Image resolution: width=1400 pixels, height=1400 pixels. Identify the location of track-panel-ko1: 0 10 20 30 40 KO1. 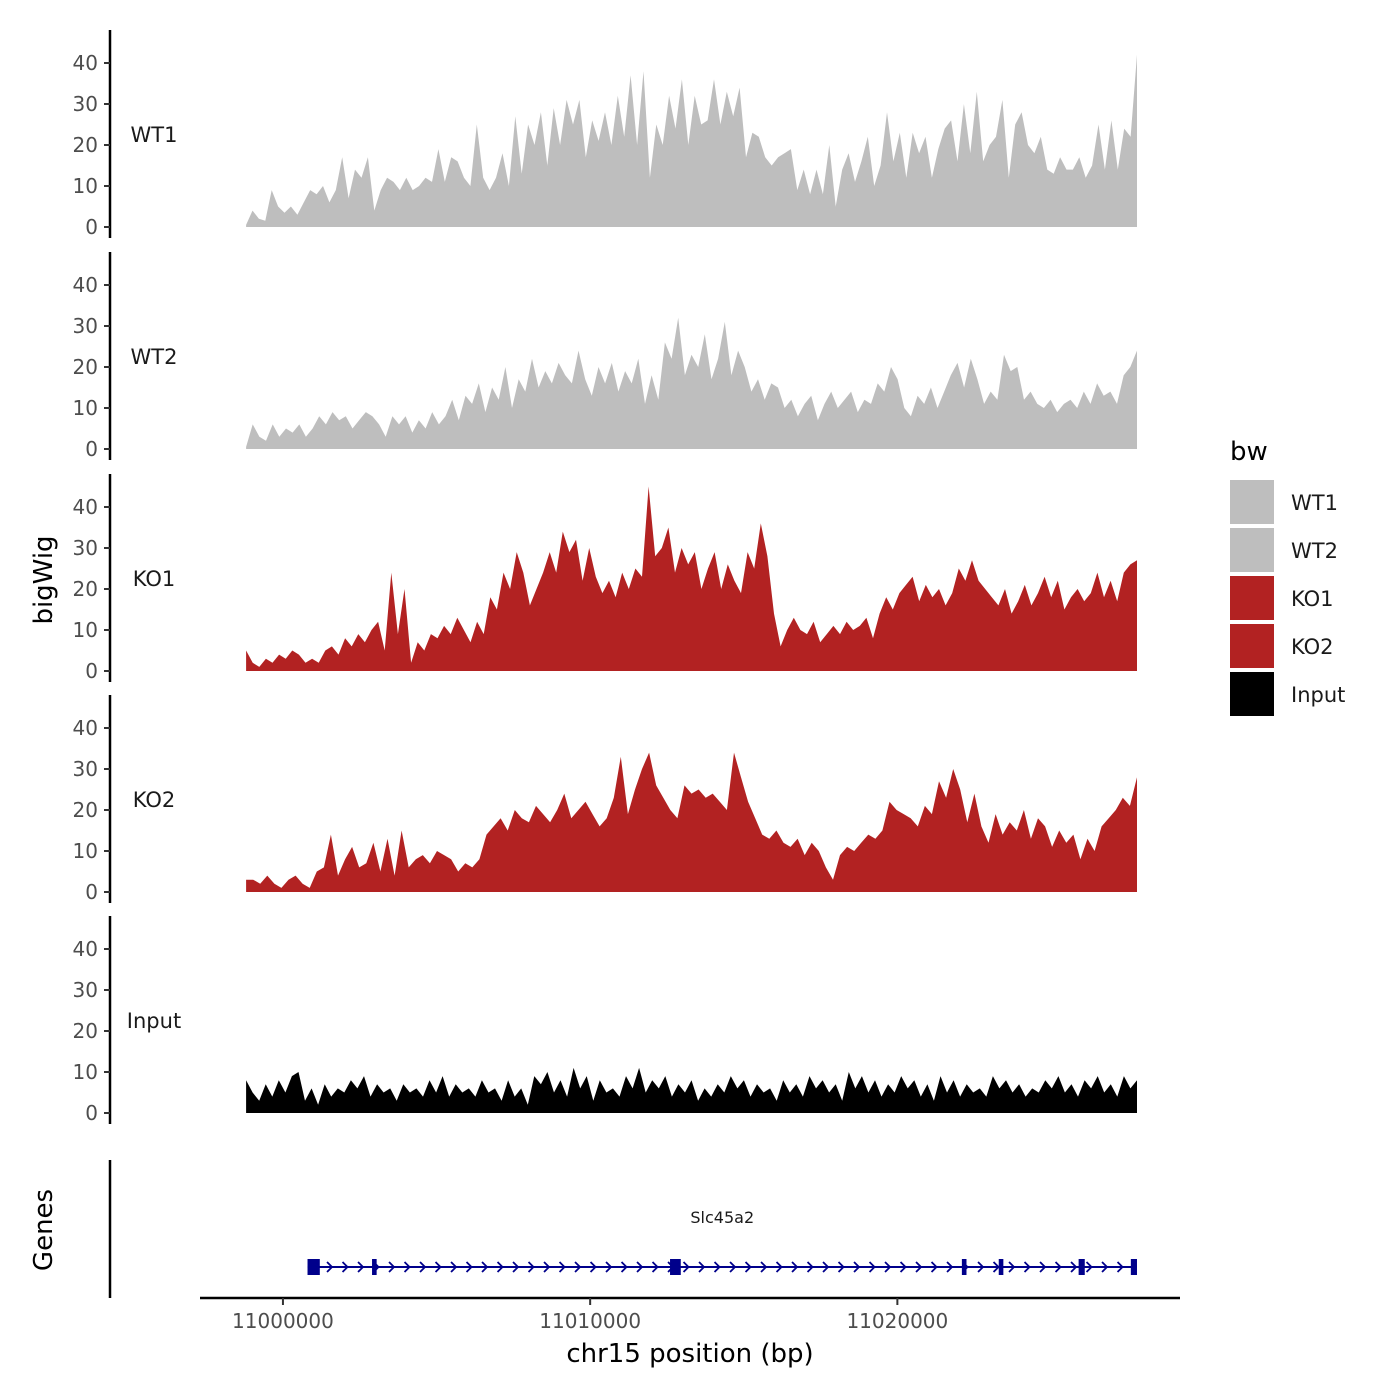
(605, 578).